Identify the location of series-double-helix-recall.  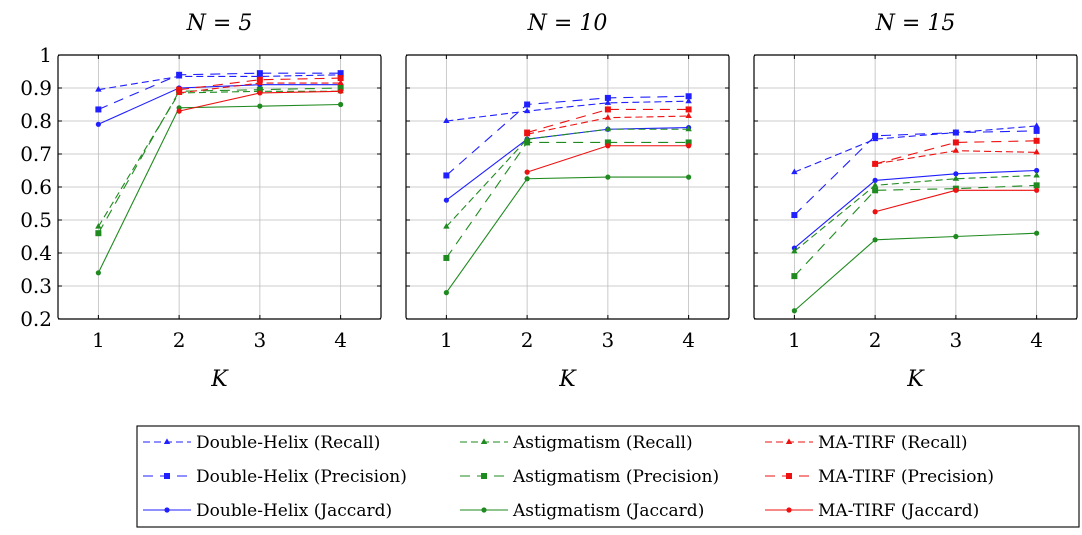
(567, 110).